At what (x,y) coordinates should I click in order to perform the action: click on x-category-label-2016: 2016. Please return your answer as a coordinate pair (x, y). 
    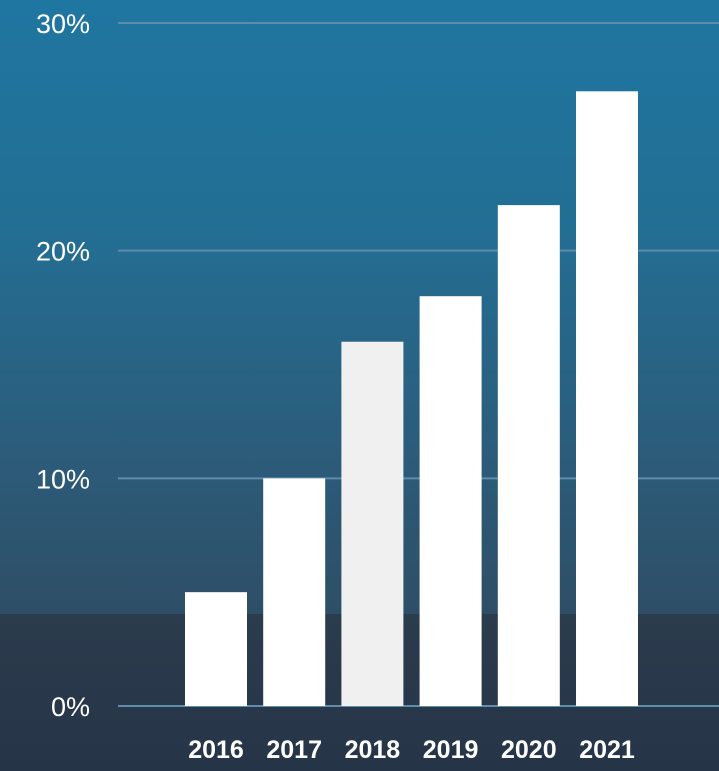
    Looking at the image, I should click on (216, 750).